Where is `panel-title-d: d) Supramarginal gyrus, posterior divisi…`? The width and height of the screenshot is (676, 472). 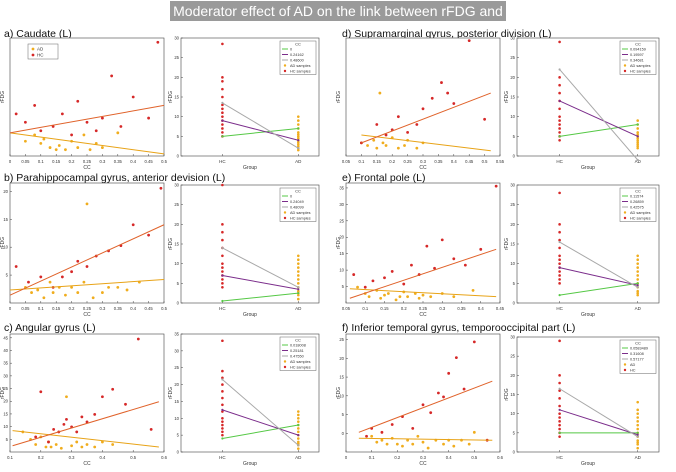 panel-title-d: d) Supramarginal gyrus, posterior divisi… is located at coordinates (447, 34).